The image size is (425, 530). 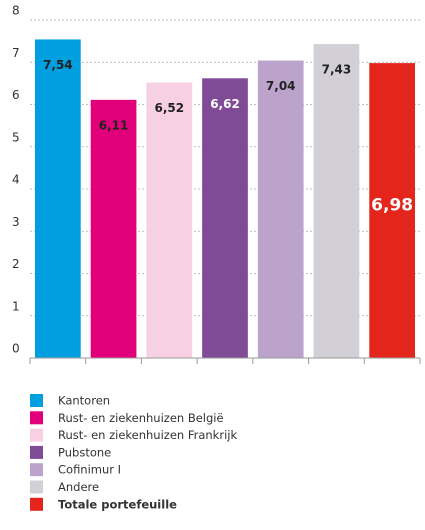 What do you see at coordinates (114, 125) in the screenshot?
I see `data-label: 6,11` at bounding box center [114, 125].